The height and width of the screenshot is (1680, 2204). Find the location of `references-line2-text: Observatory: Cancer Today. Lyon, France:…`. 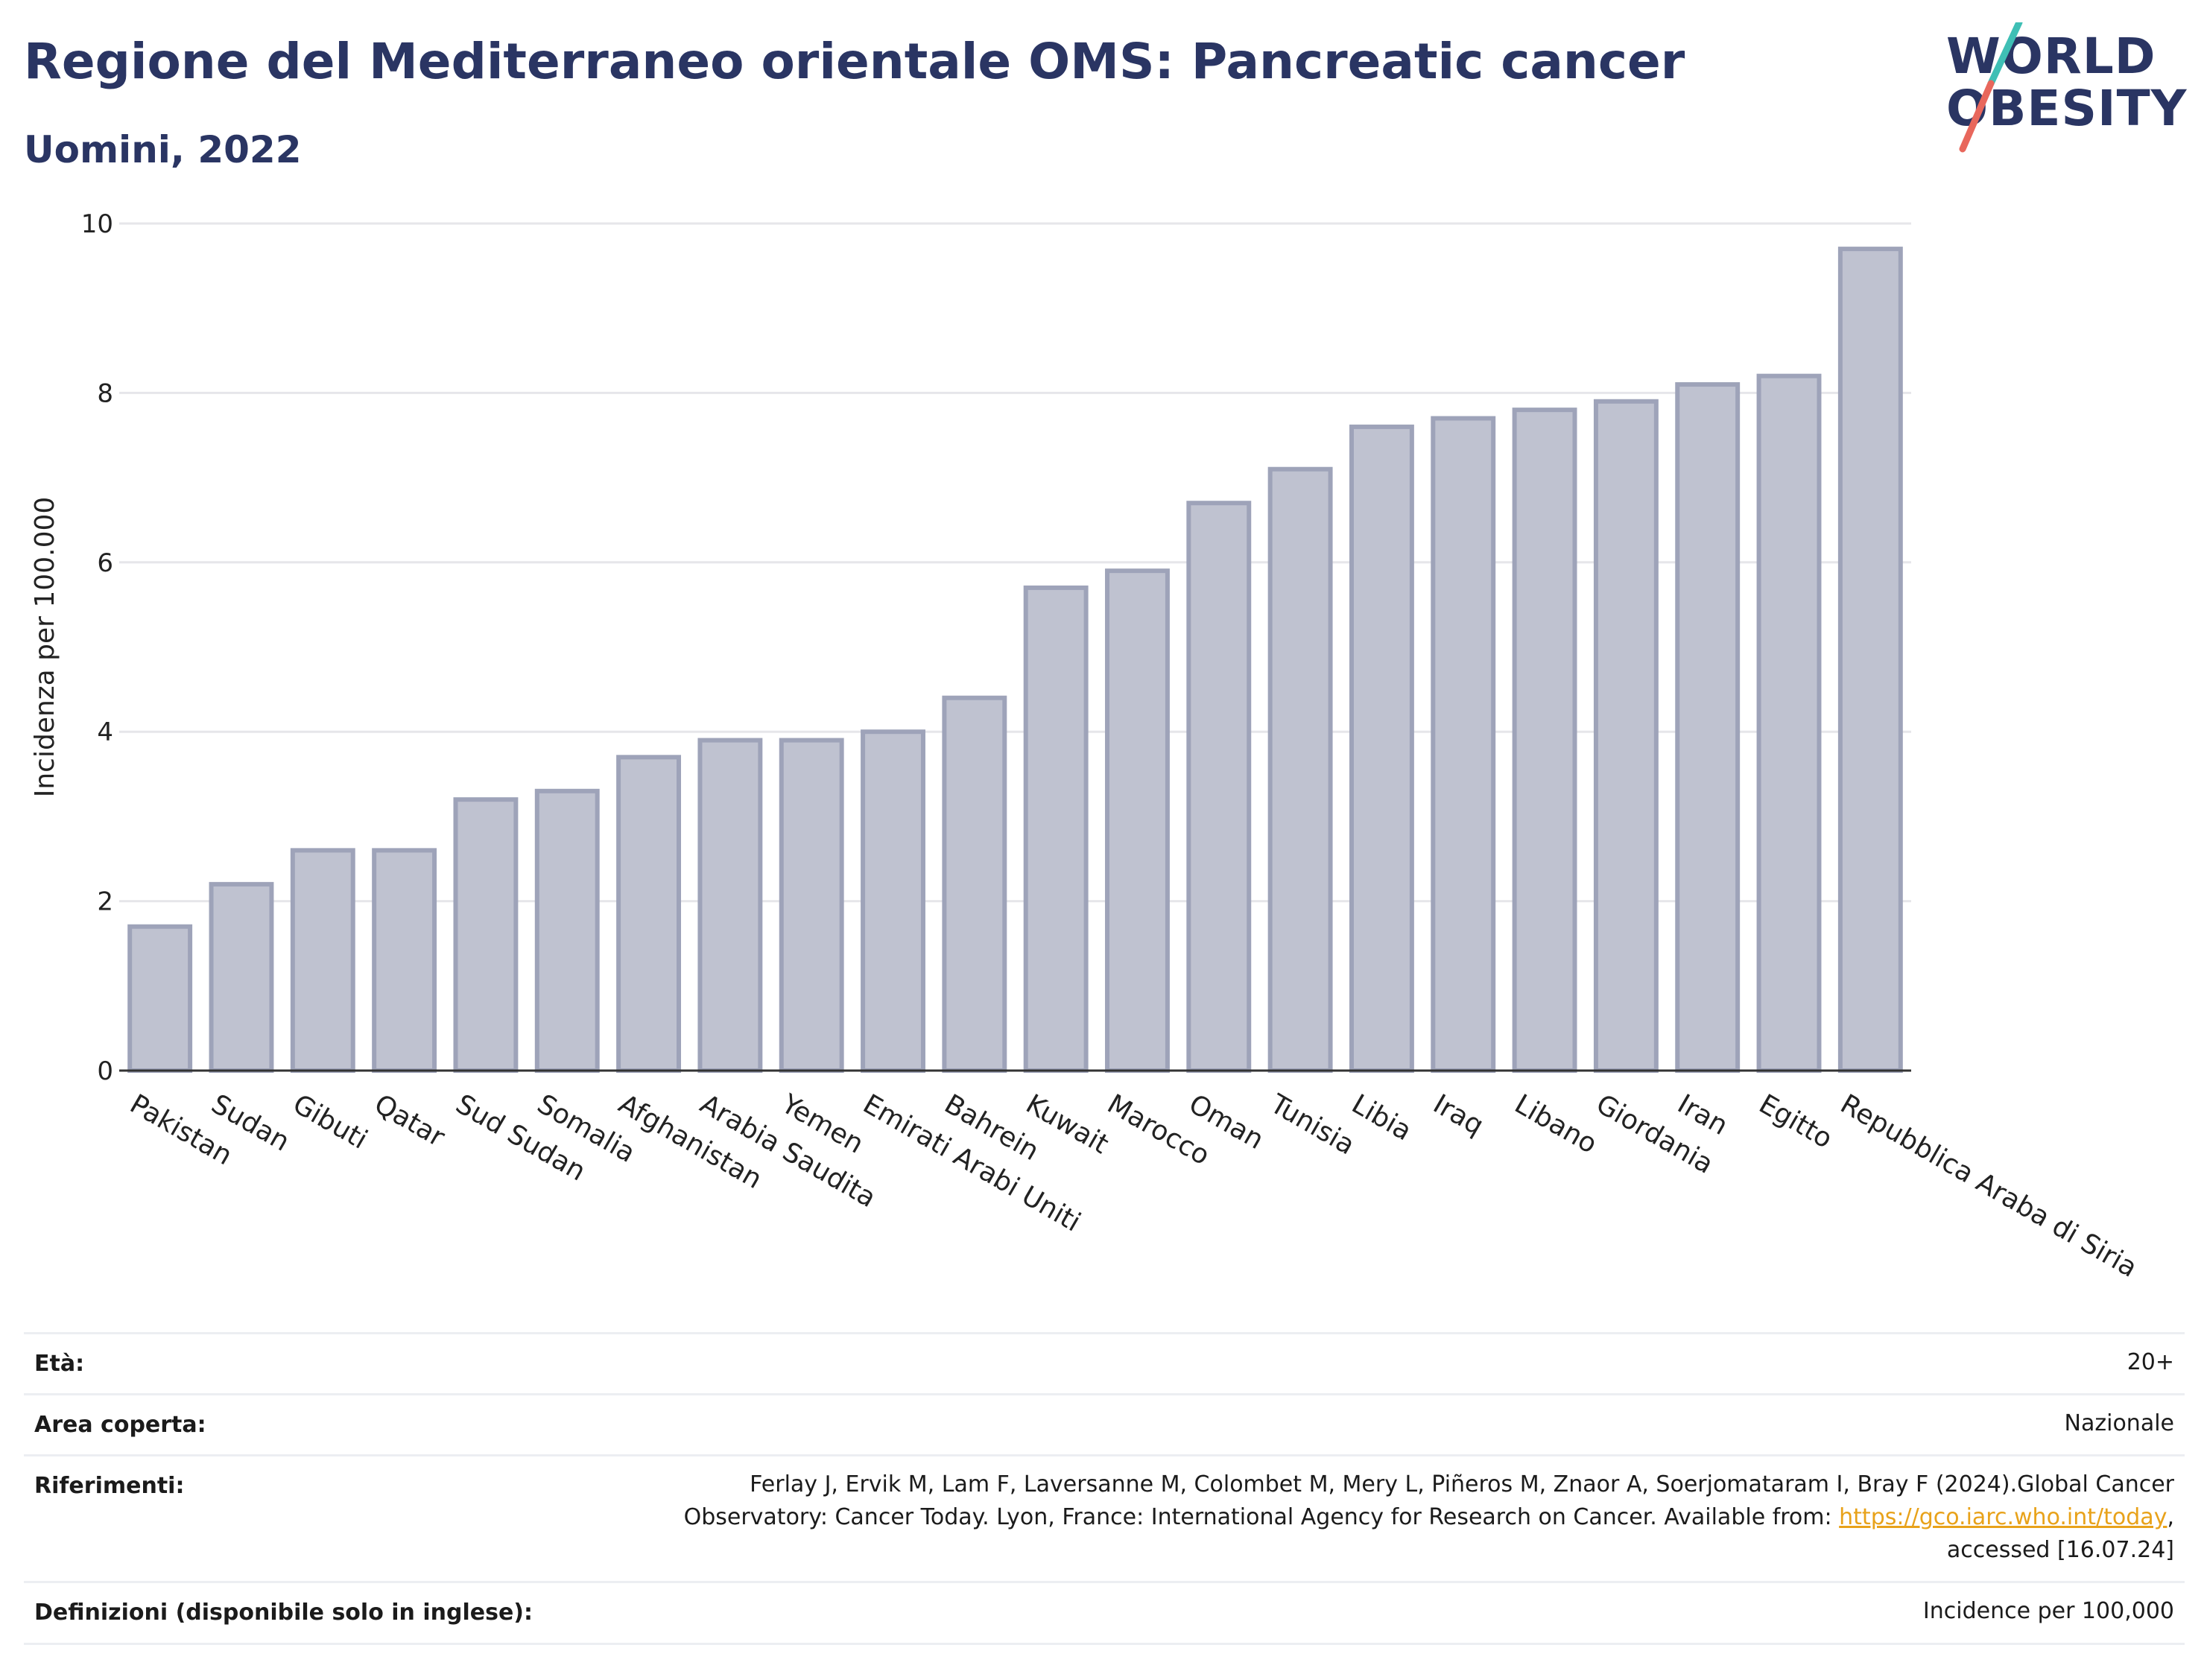

references-line2-text: Observatory: Cancer Today. Lyon, France:… is located at coordinates (1261, 1517).